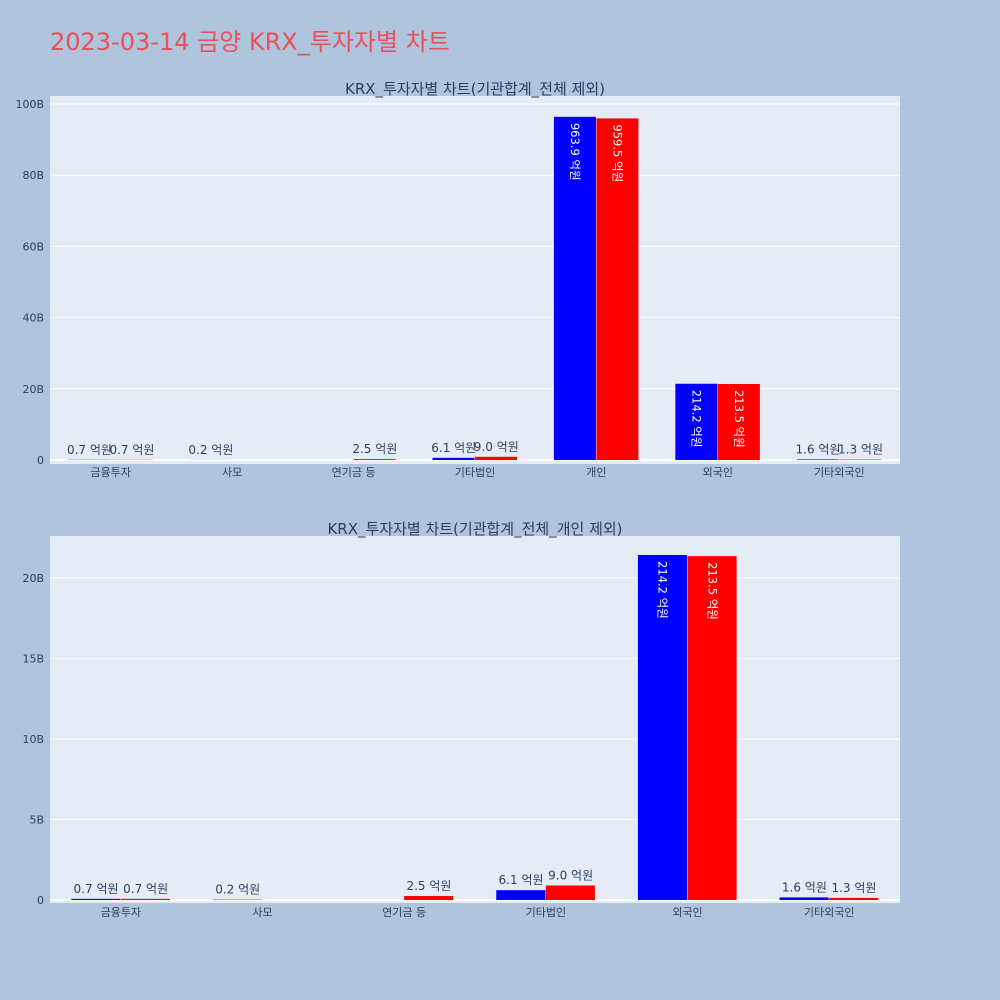  I want to click on data-label: 959.5 억원, so click(618, 153).